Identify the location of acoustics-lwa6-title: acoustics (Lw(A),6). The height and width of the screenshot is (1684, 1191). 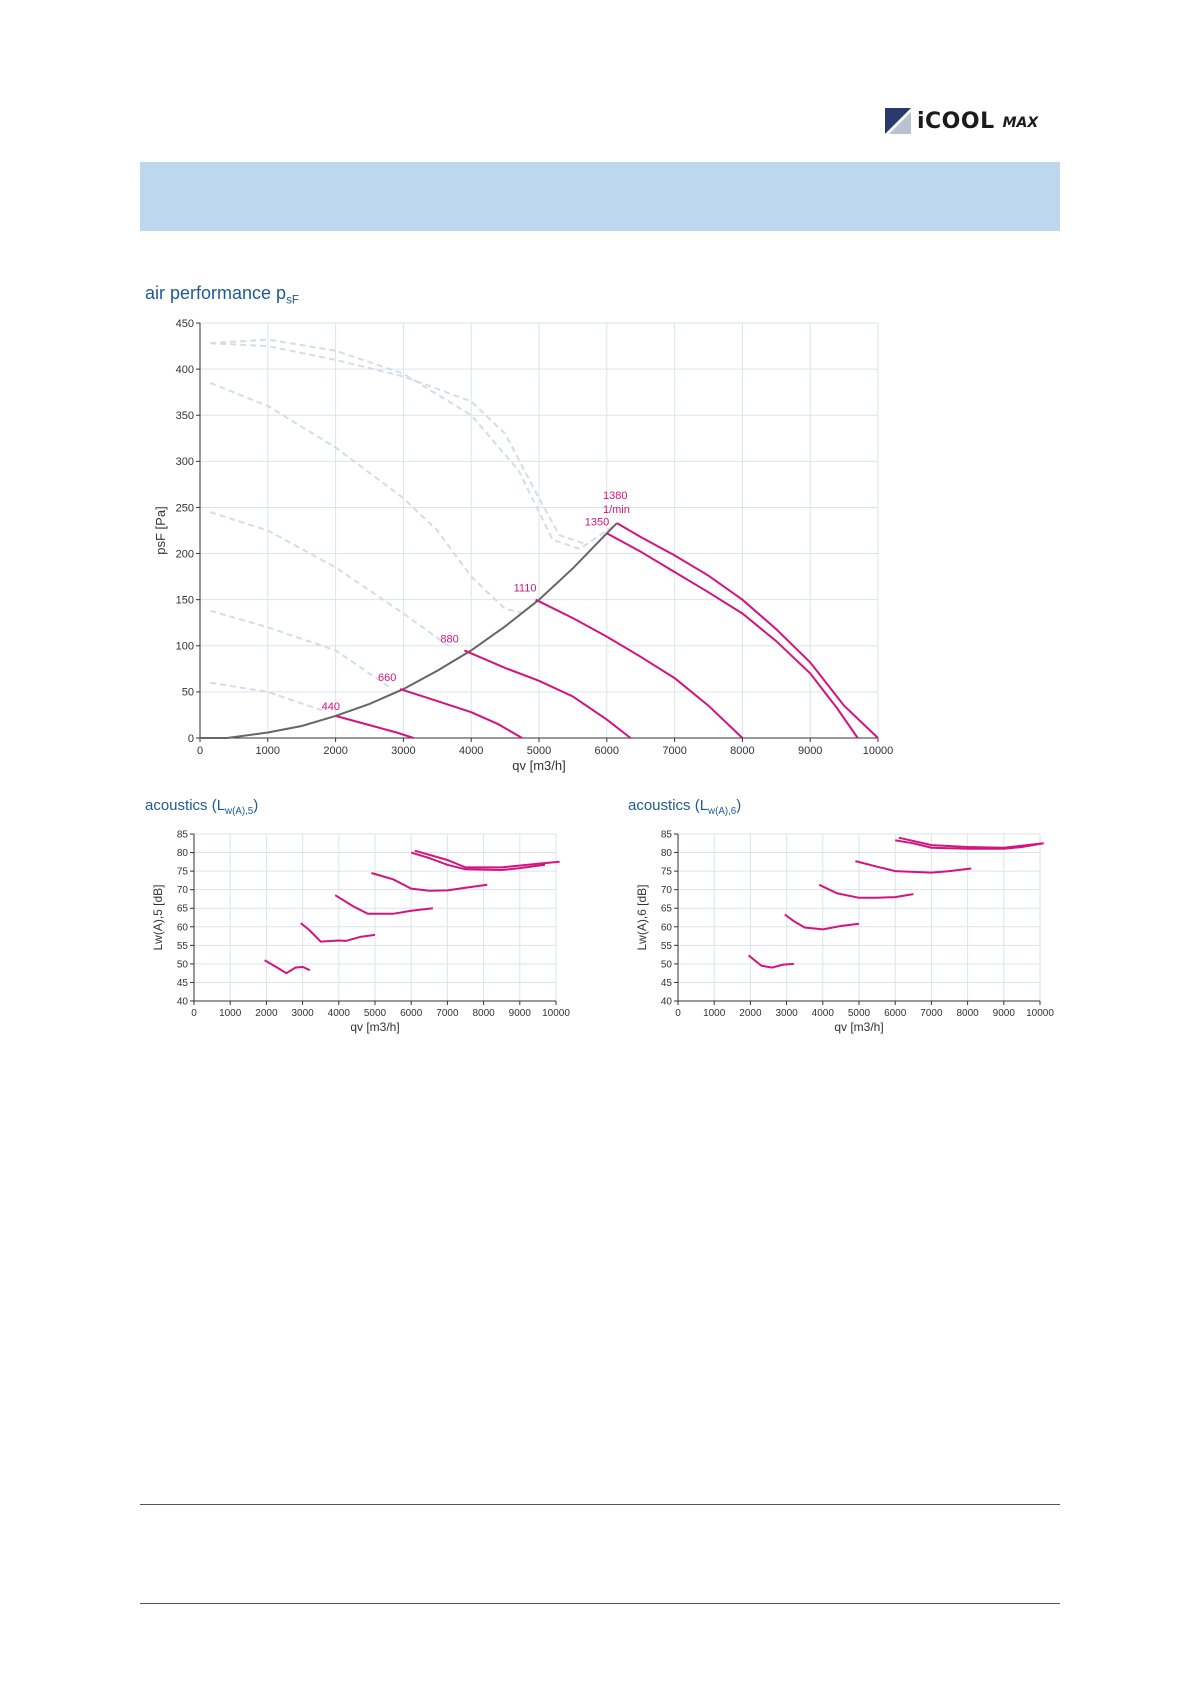
(684, 807).